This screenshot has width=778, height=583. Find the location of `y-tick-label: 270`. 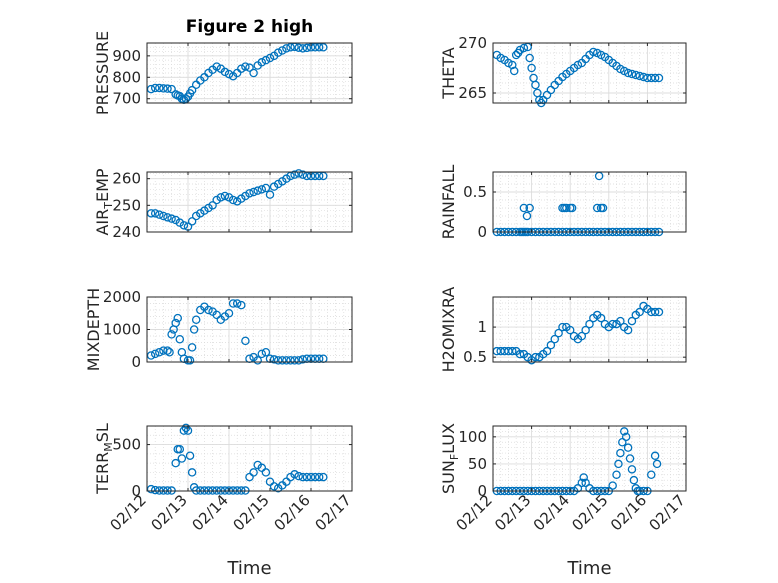

y-tick-label: 270 is located at coordinates (472, 43).